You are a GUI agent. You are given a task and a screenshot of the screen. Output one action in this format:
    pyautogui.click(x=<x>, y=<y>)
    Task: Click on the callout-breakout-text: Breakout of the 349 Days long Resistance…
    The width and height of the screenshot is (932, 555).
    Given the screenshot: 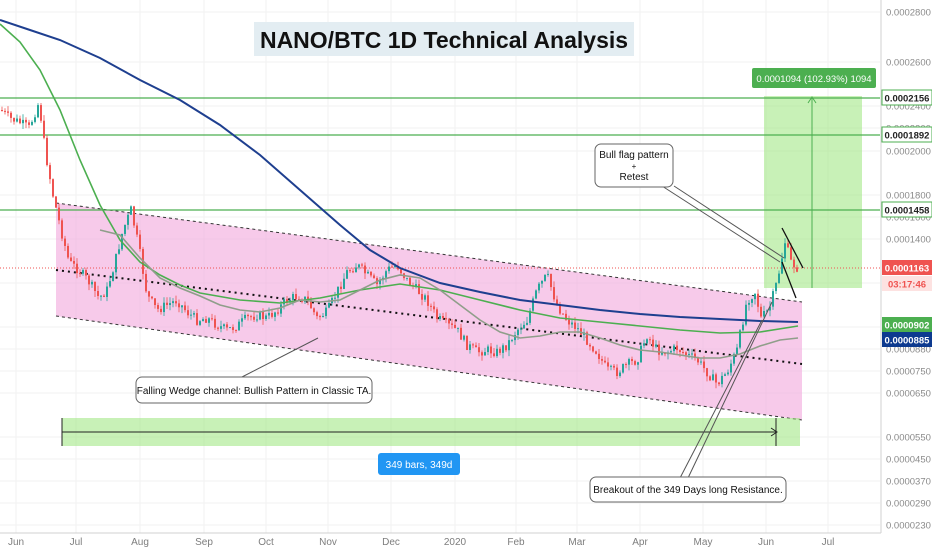 What is the action you would take?
    pyautogui.click(x=688, y=490)
    